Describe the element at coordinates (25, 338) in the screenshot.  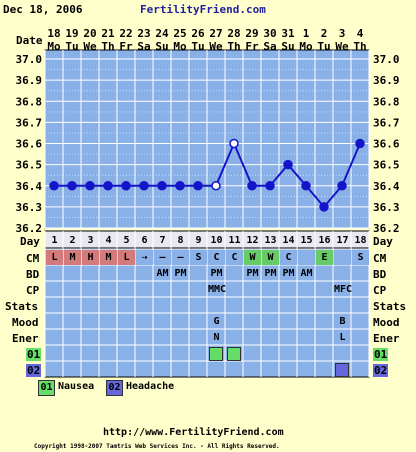
I see `ener-label: Ener` at that location.